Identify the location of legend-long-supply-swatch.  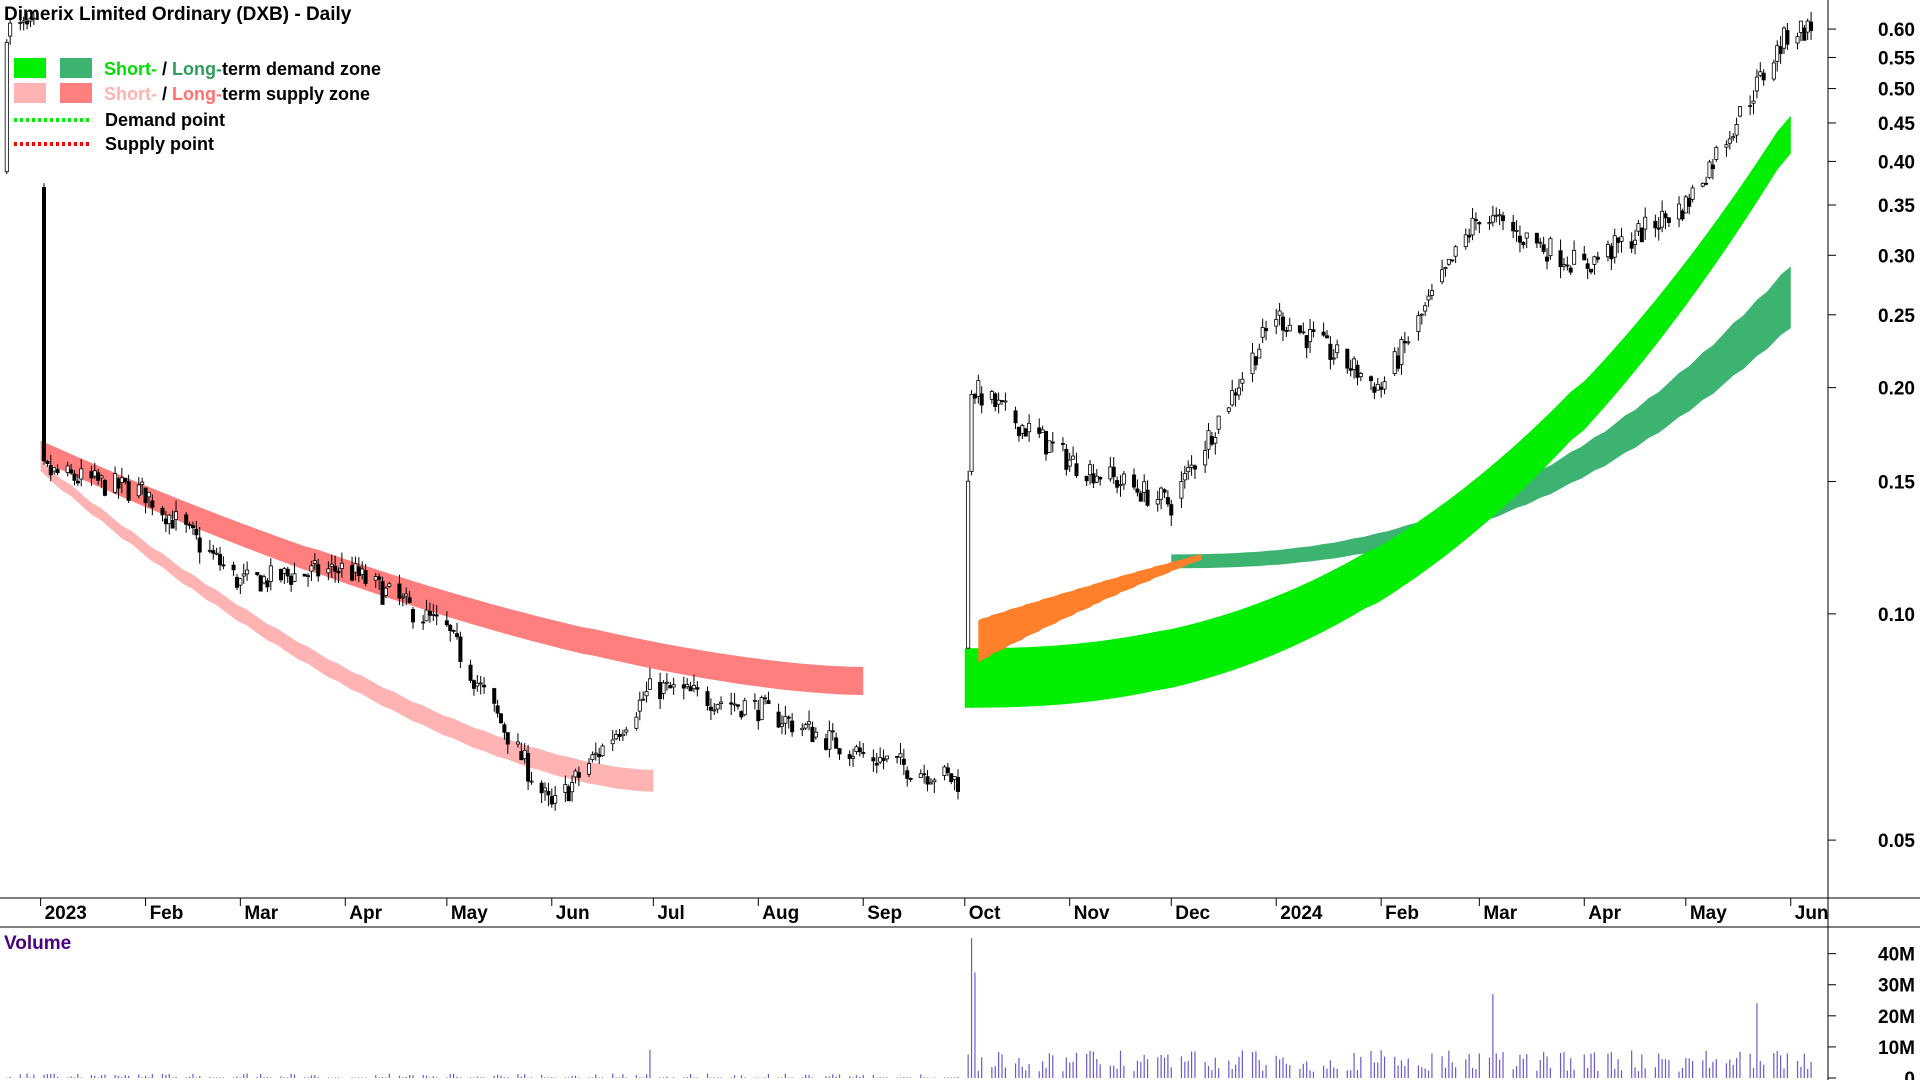
(76, 93).